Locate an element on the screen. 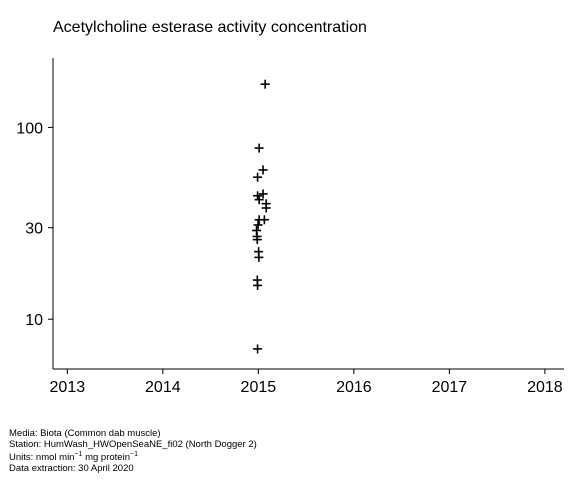  x-tick-label: 2014 is located at coordinates (163, 387).